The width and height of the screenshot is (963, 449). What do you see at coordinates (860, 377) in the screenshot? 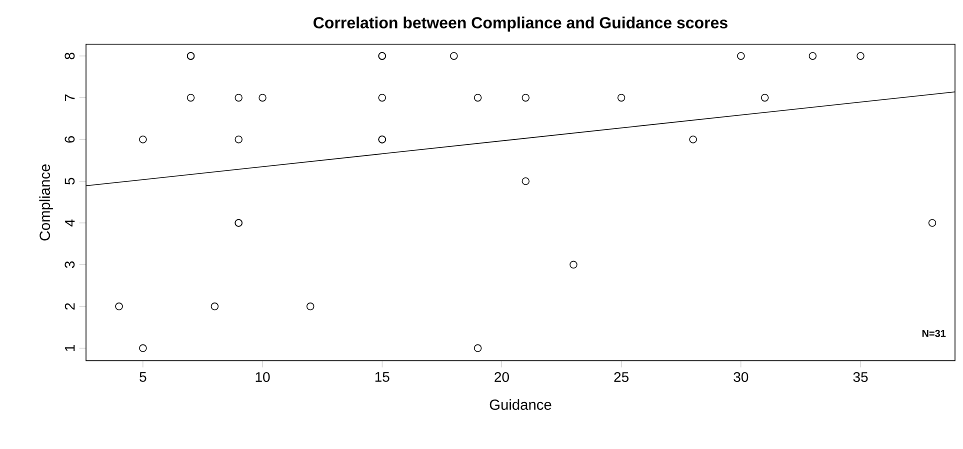
I see `x-tick-label: 35` at bounding box center [860, 377].